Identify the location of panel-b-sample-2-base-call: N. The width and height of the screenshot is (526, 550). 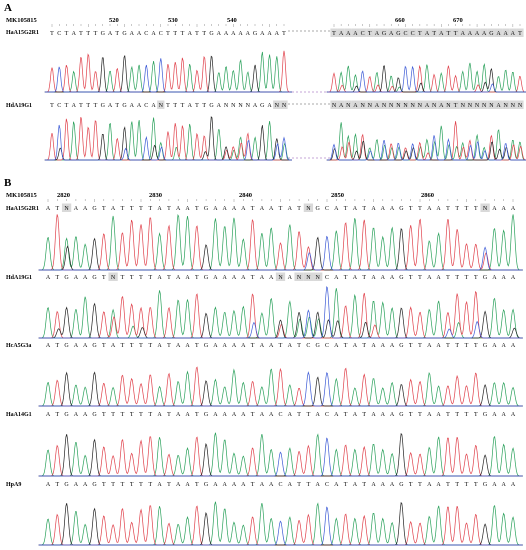
(299, 278).